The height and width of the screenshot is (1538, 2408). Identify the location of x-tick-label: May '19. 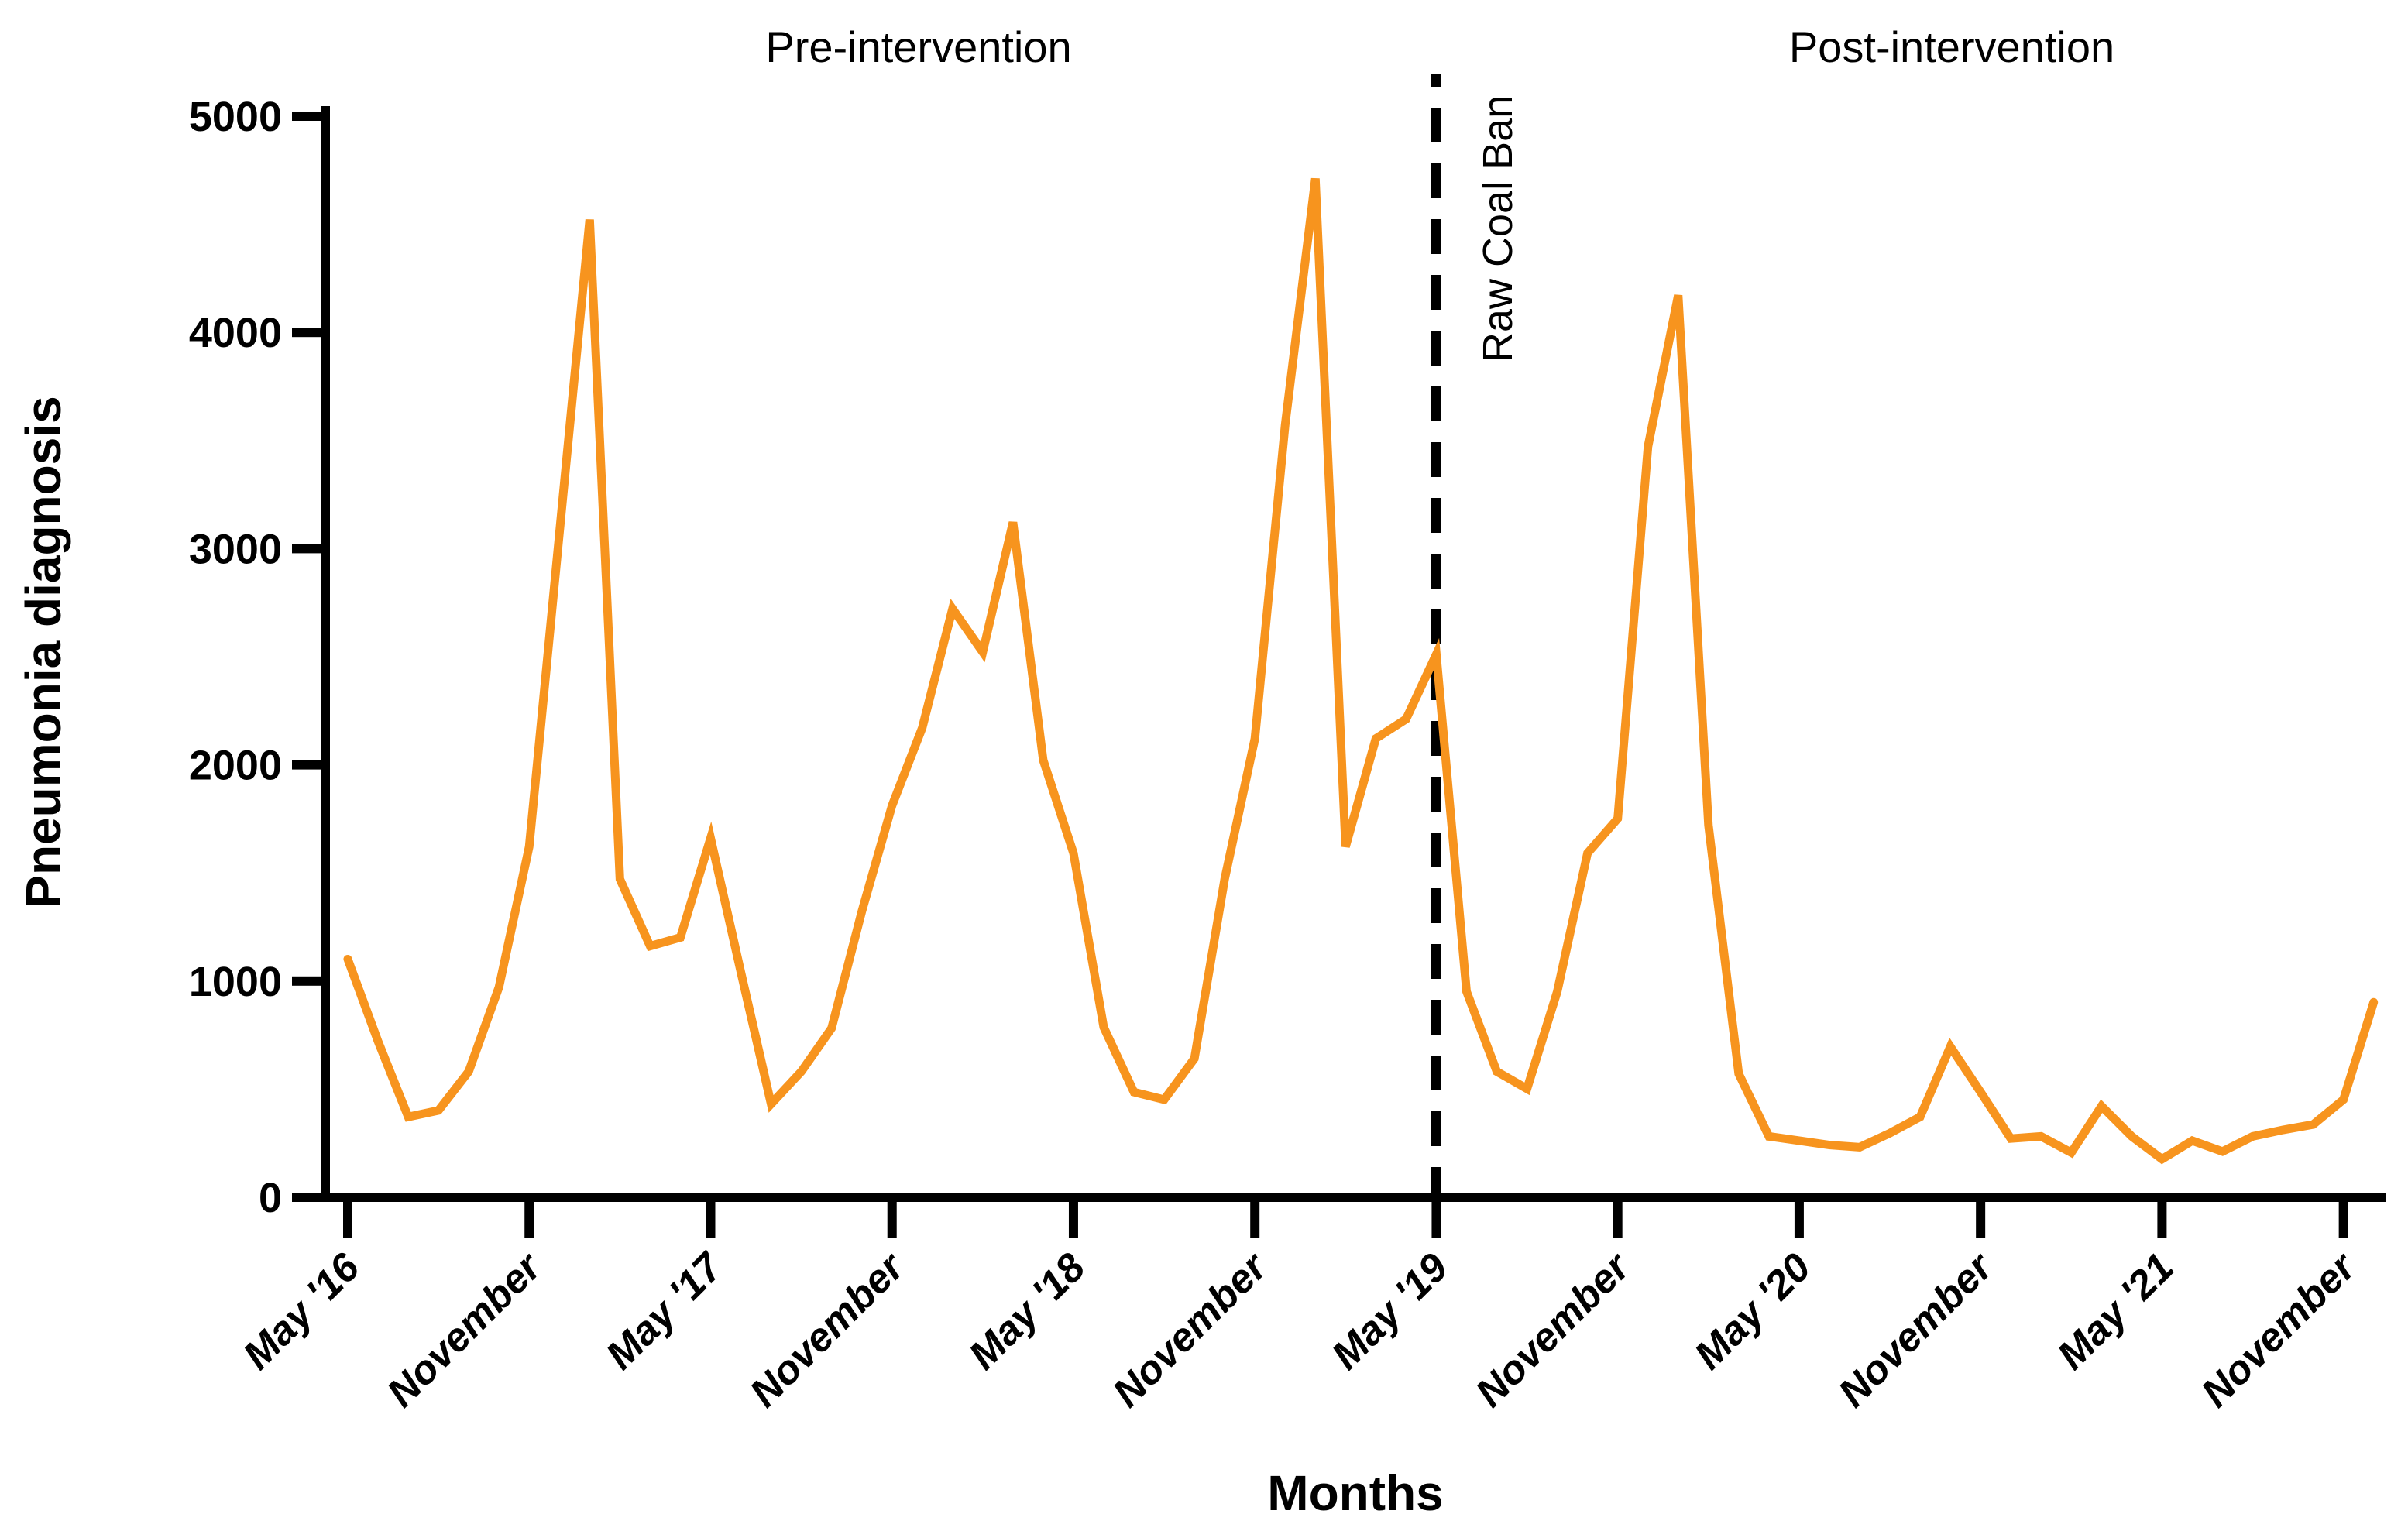
(1390, 1311).